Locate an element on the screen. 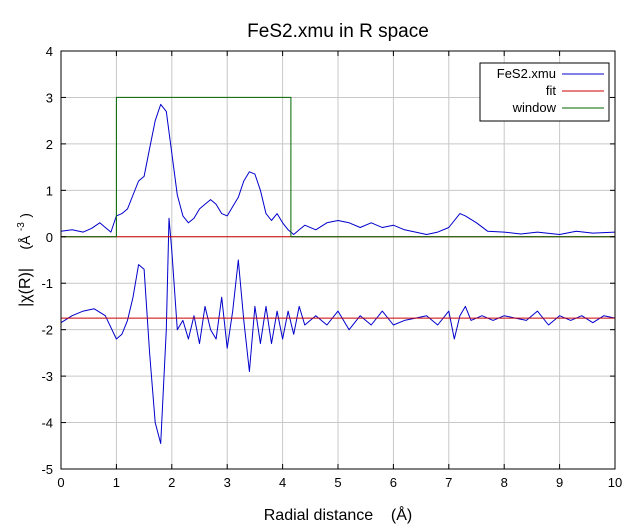 The image size is (640, 529). svg-text:|χ(R)| (Å -3: |χ(R)| (Å -3 ) is located at coordinates (22, 260).